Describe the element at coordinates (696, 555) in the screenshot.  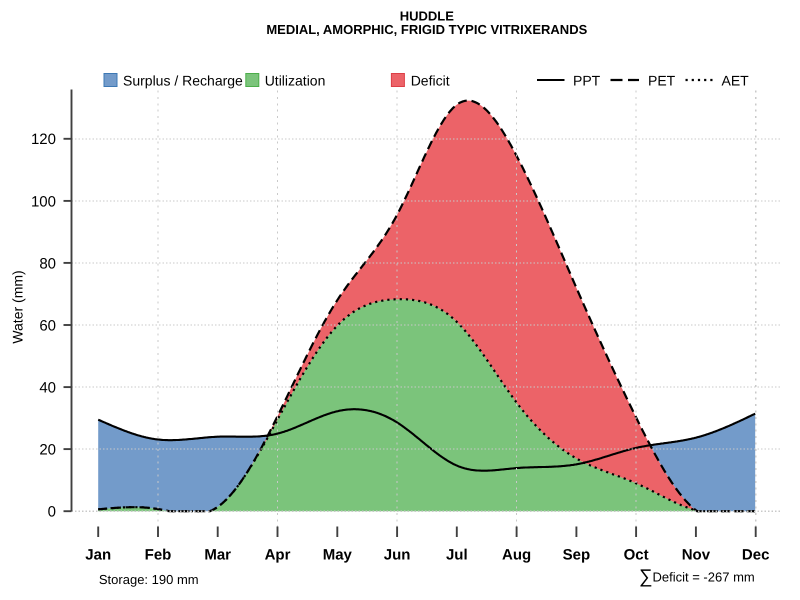
I see `svg-text: Nov` at that location.